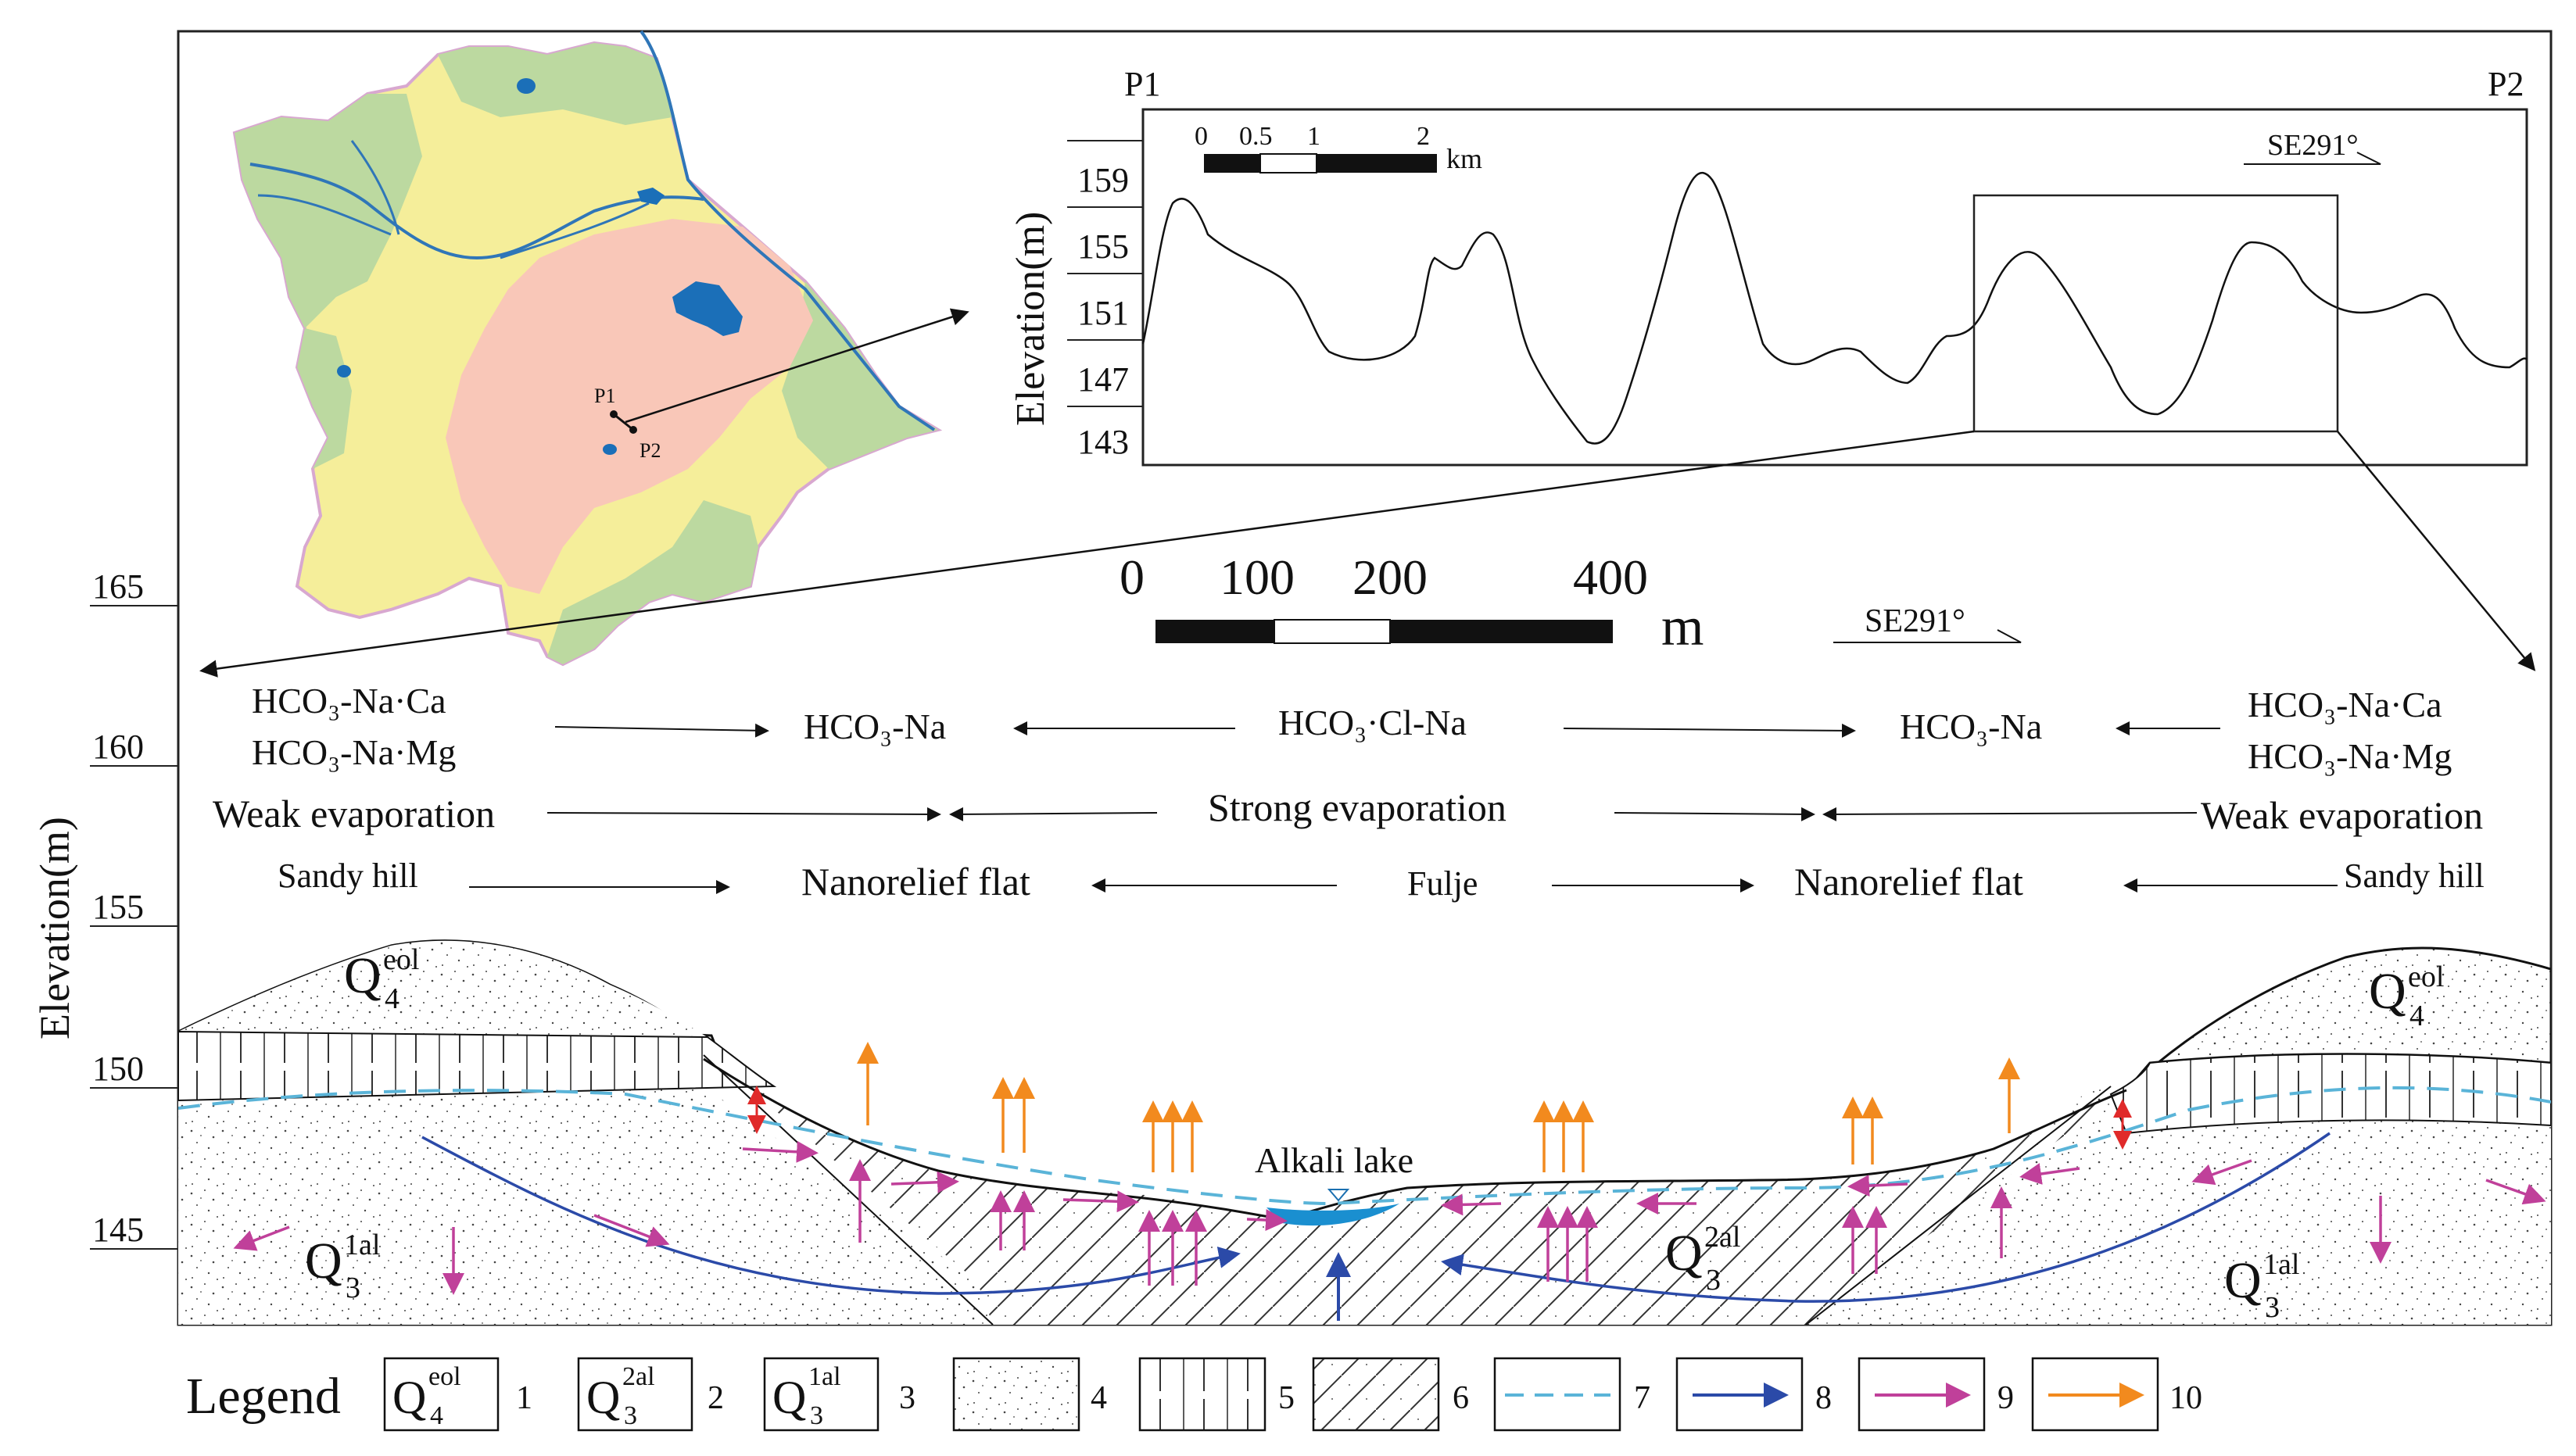 This screenshot has height=1456, width=2576. Describe the element at coordinates (354, 813) in the screenshot. I see `evaporation-left: Weak evaporation` at that location.